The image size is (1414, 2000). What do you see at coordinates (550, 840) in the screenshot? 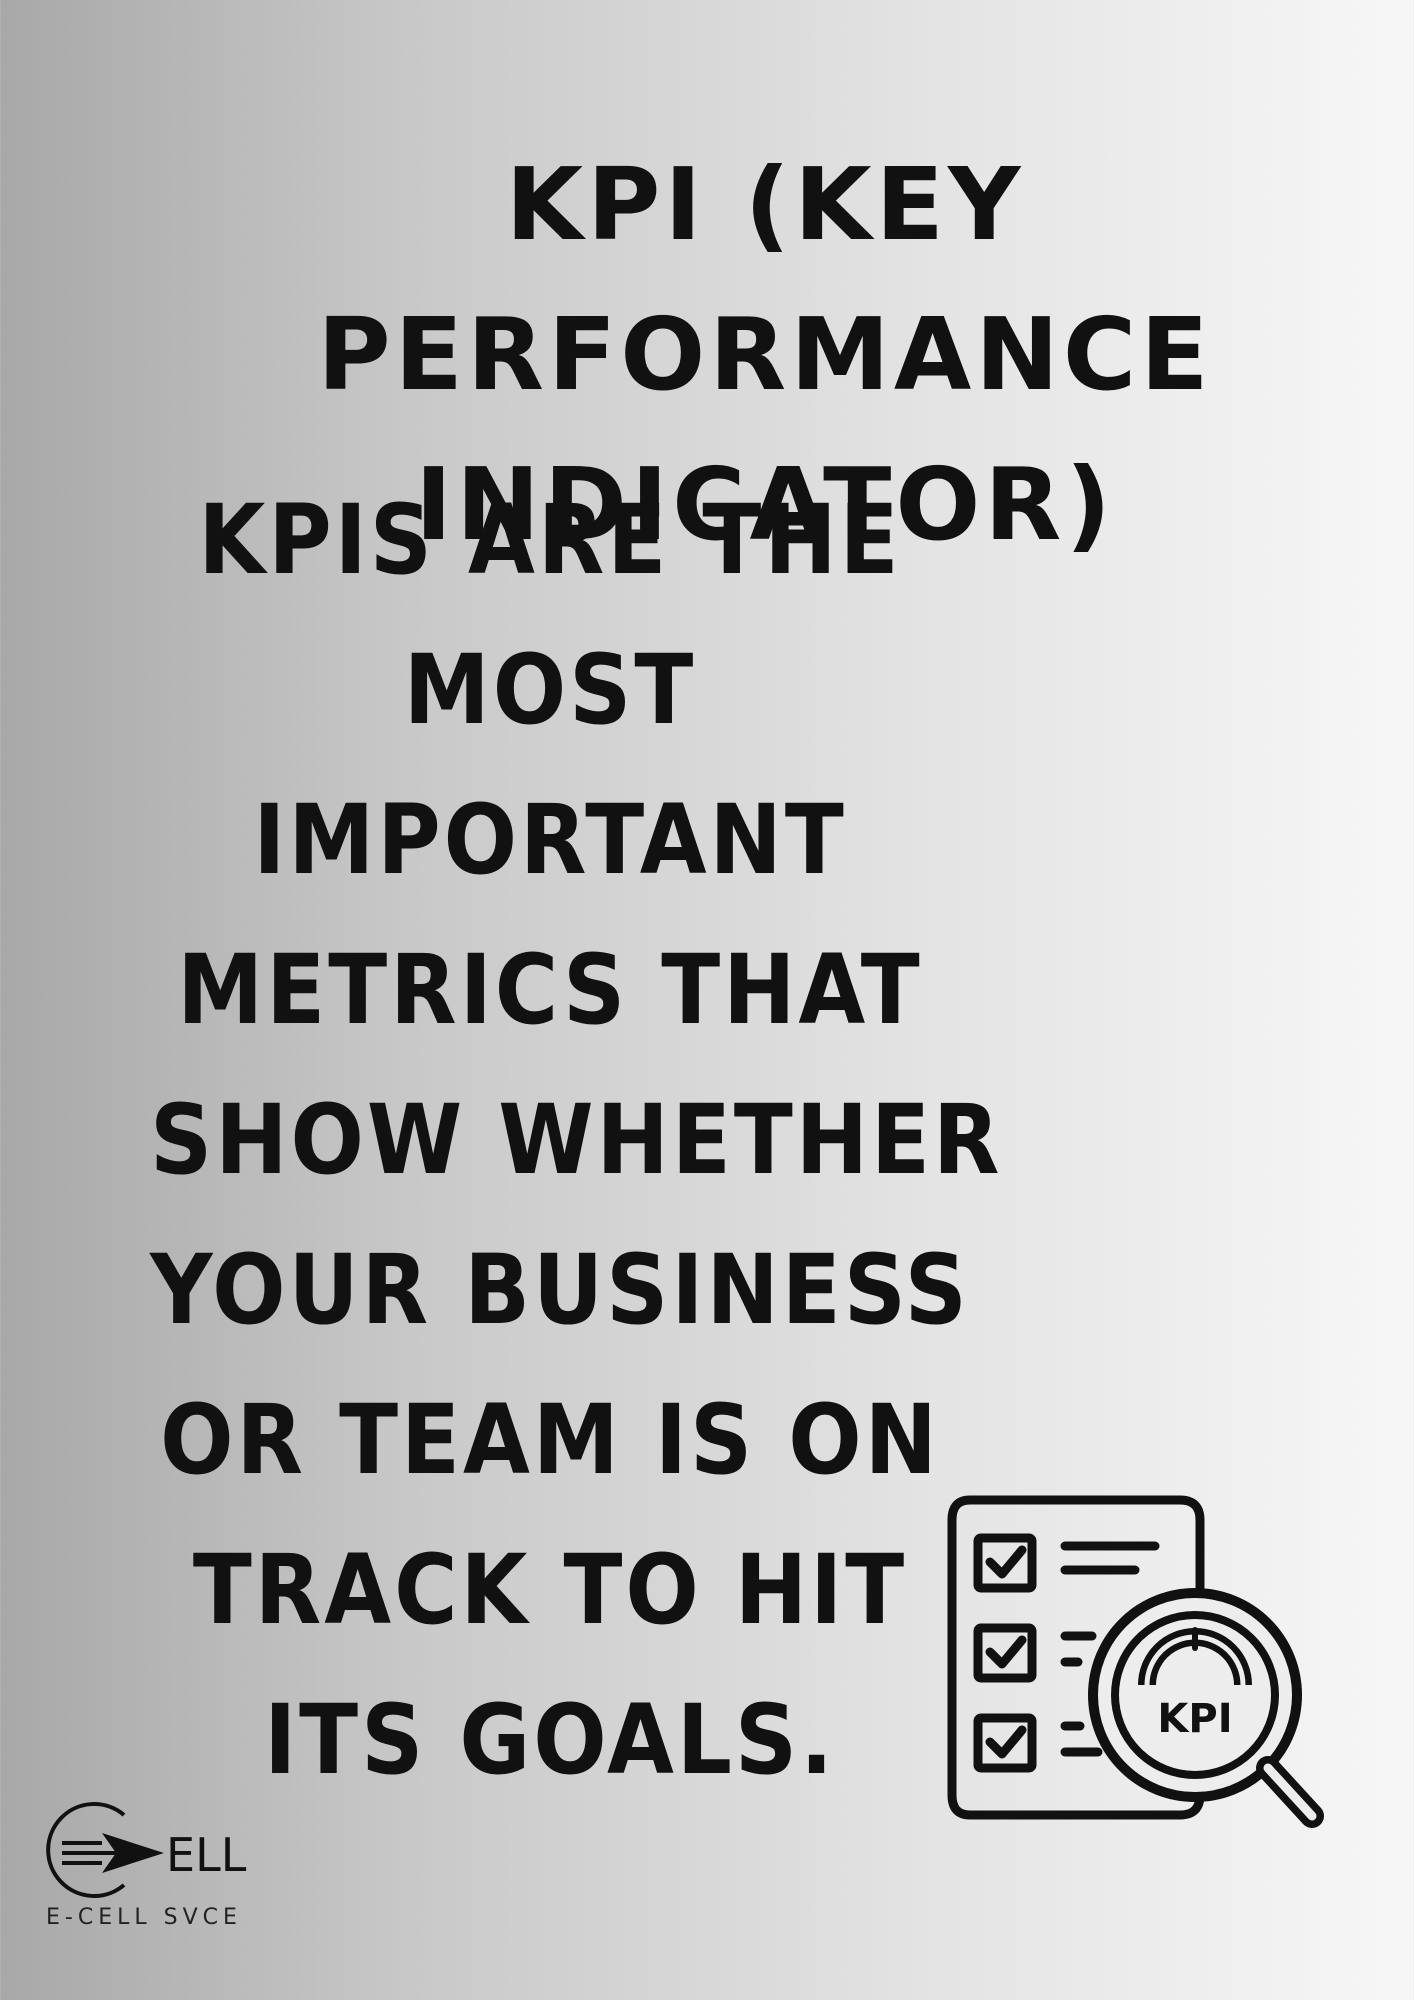
I see `body-line: IMPORTANT` at bounding box center [550, 840].